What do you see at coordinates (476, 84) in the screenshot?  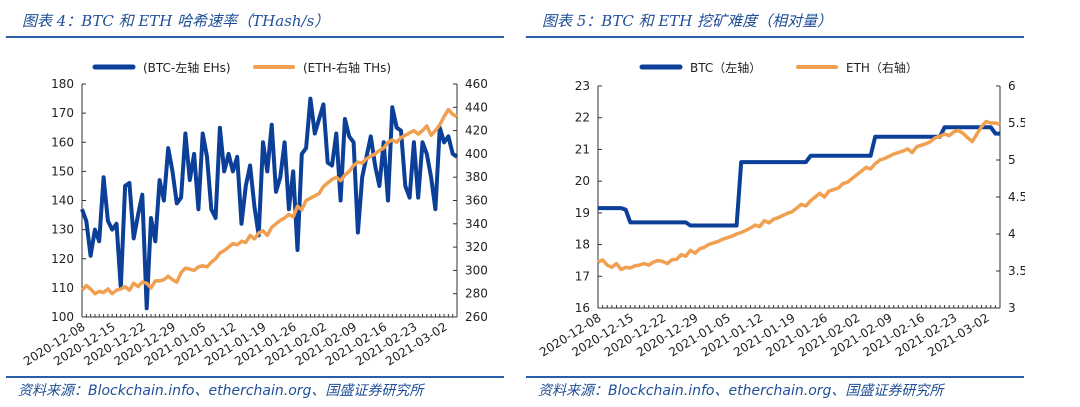 I see `y-right-tick-label: 460` at bounding box center [476, 84].